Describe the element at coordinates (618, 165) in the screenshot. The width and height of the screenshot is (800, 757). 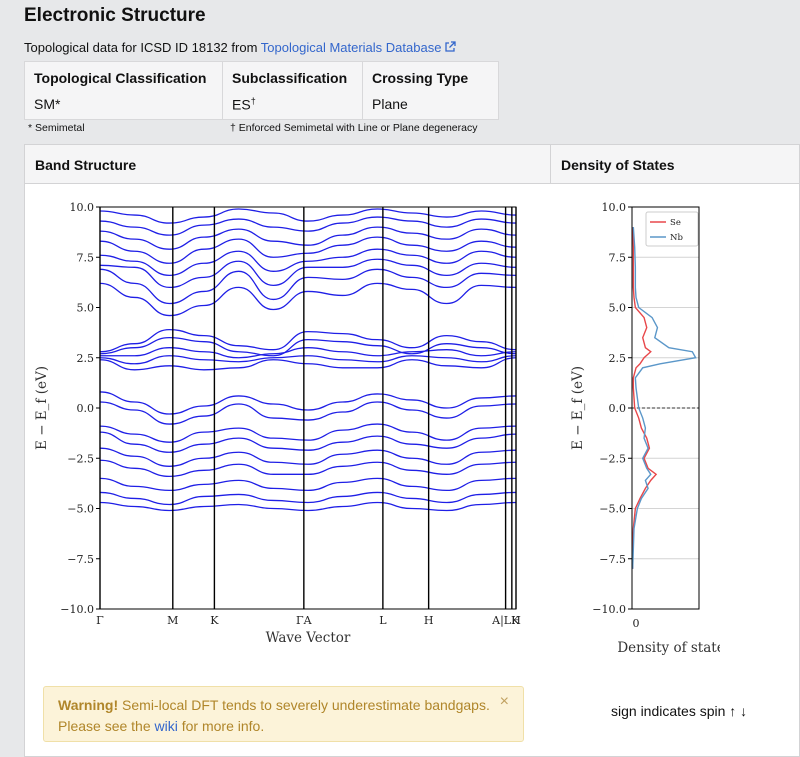
I see `dos-title: Density of States` at that location.